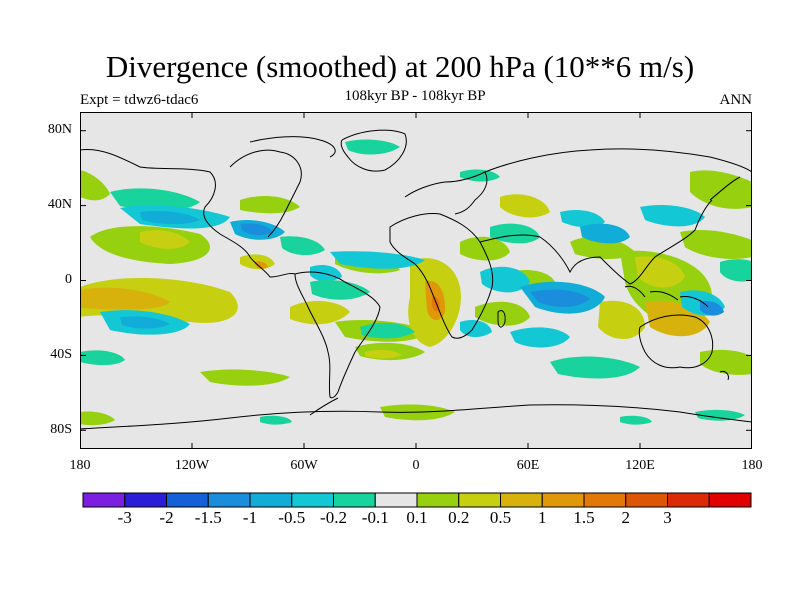 The width and height of the screenshot is (800, 600). What do you see at coordinates (166, 517) in the screenshot?
I see `colorbar-label: -2` at bounding box center [166, 517].